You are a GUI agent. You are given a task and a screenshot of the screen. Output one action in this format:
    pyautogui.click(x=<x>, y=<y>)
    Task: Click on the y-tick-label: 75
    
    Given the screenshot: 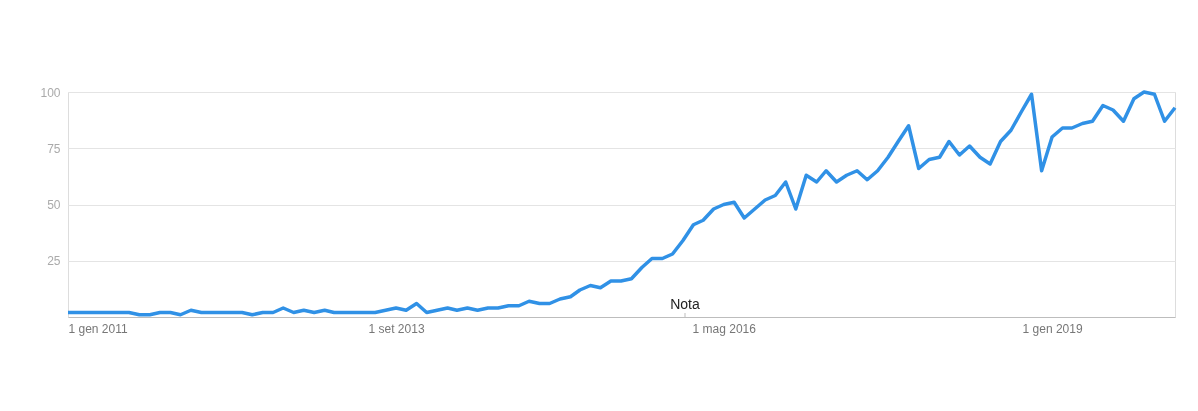 What is the action you would take?
    pyautogui.click(x=54, y=148)
    